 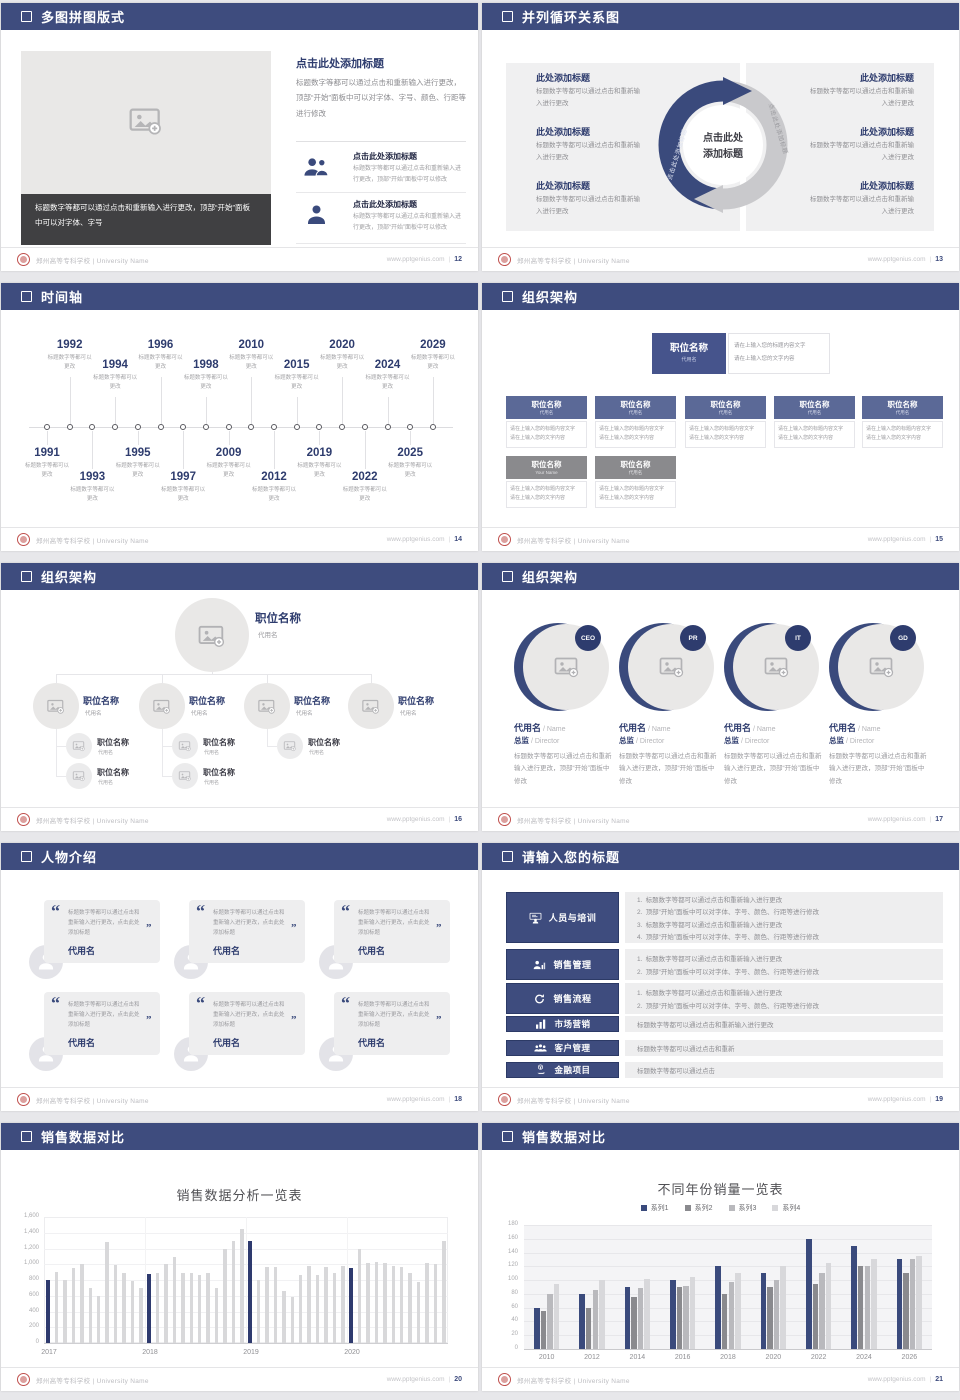 What do you see at coordinates (185, 776) in the screenshot?
I see `org-child-avatar` at bounding box center [185, 776].